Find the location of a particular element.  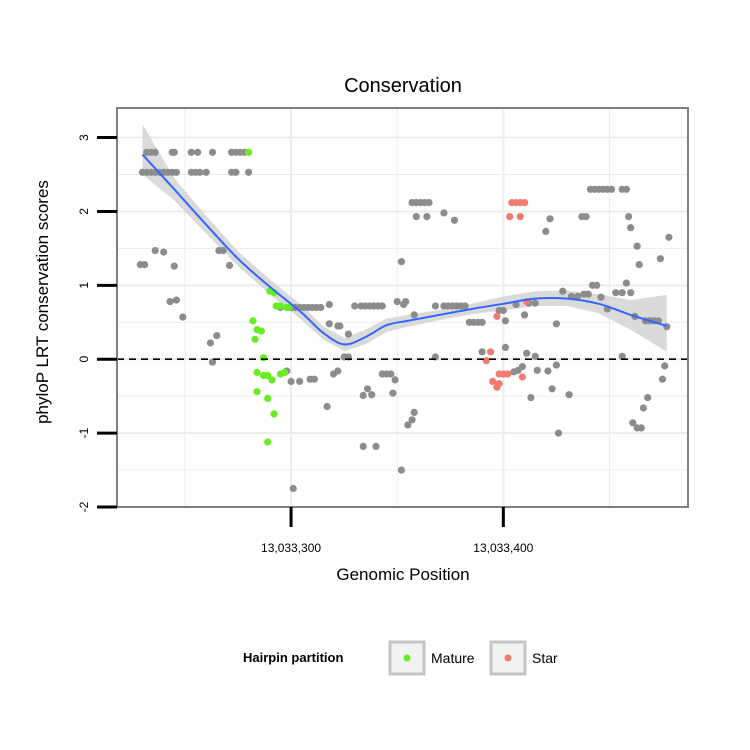

x-tick-label: 13,033,400 is located at coordinates (503, 548).